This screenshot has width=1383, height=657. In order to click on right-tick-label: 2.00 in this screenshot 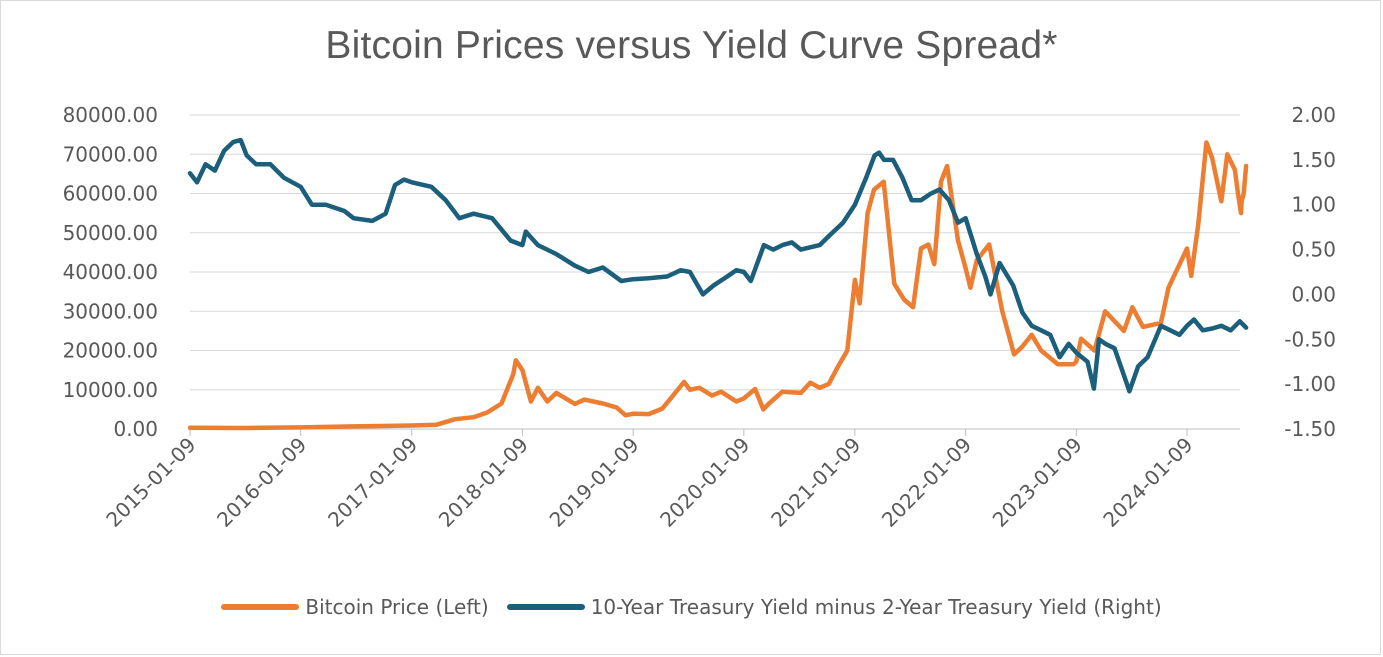, I will do `click(1313, 115)`.